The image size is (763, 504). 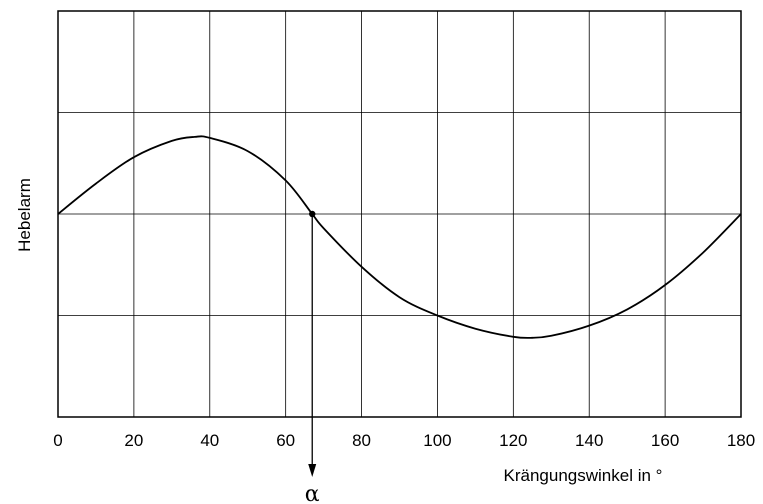 What do you see at coordinates (24, 215) in the screenshot?
I see `y-axis-label: Hebelarm` at bounding box center [24, 215].